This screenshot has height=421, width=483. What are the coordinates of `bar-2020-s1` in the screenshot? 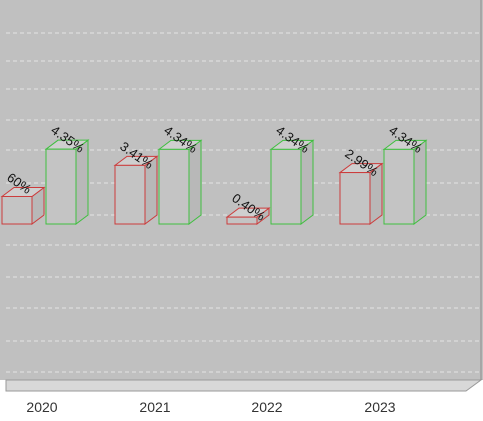 It's located at (67, 182).